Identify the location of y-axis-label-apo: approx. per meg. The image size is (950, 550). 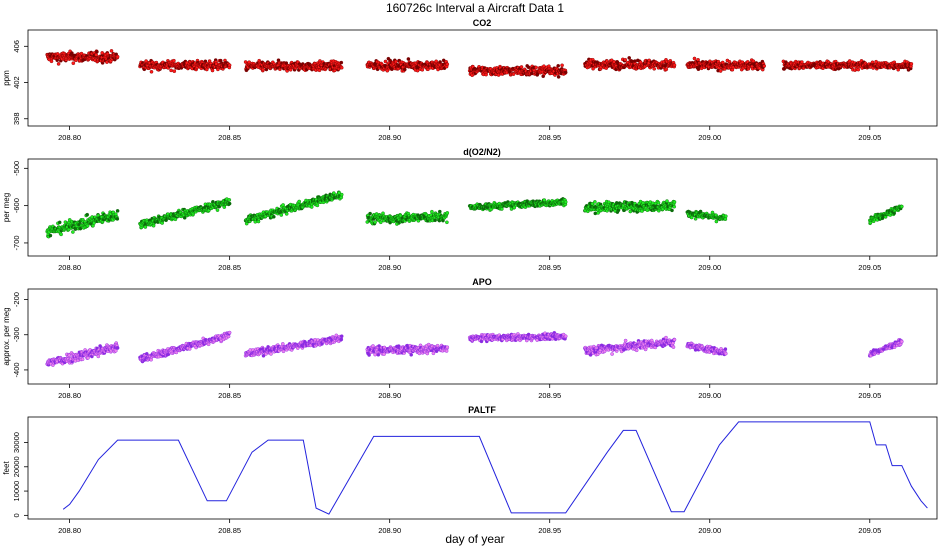
(6, 336).